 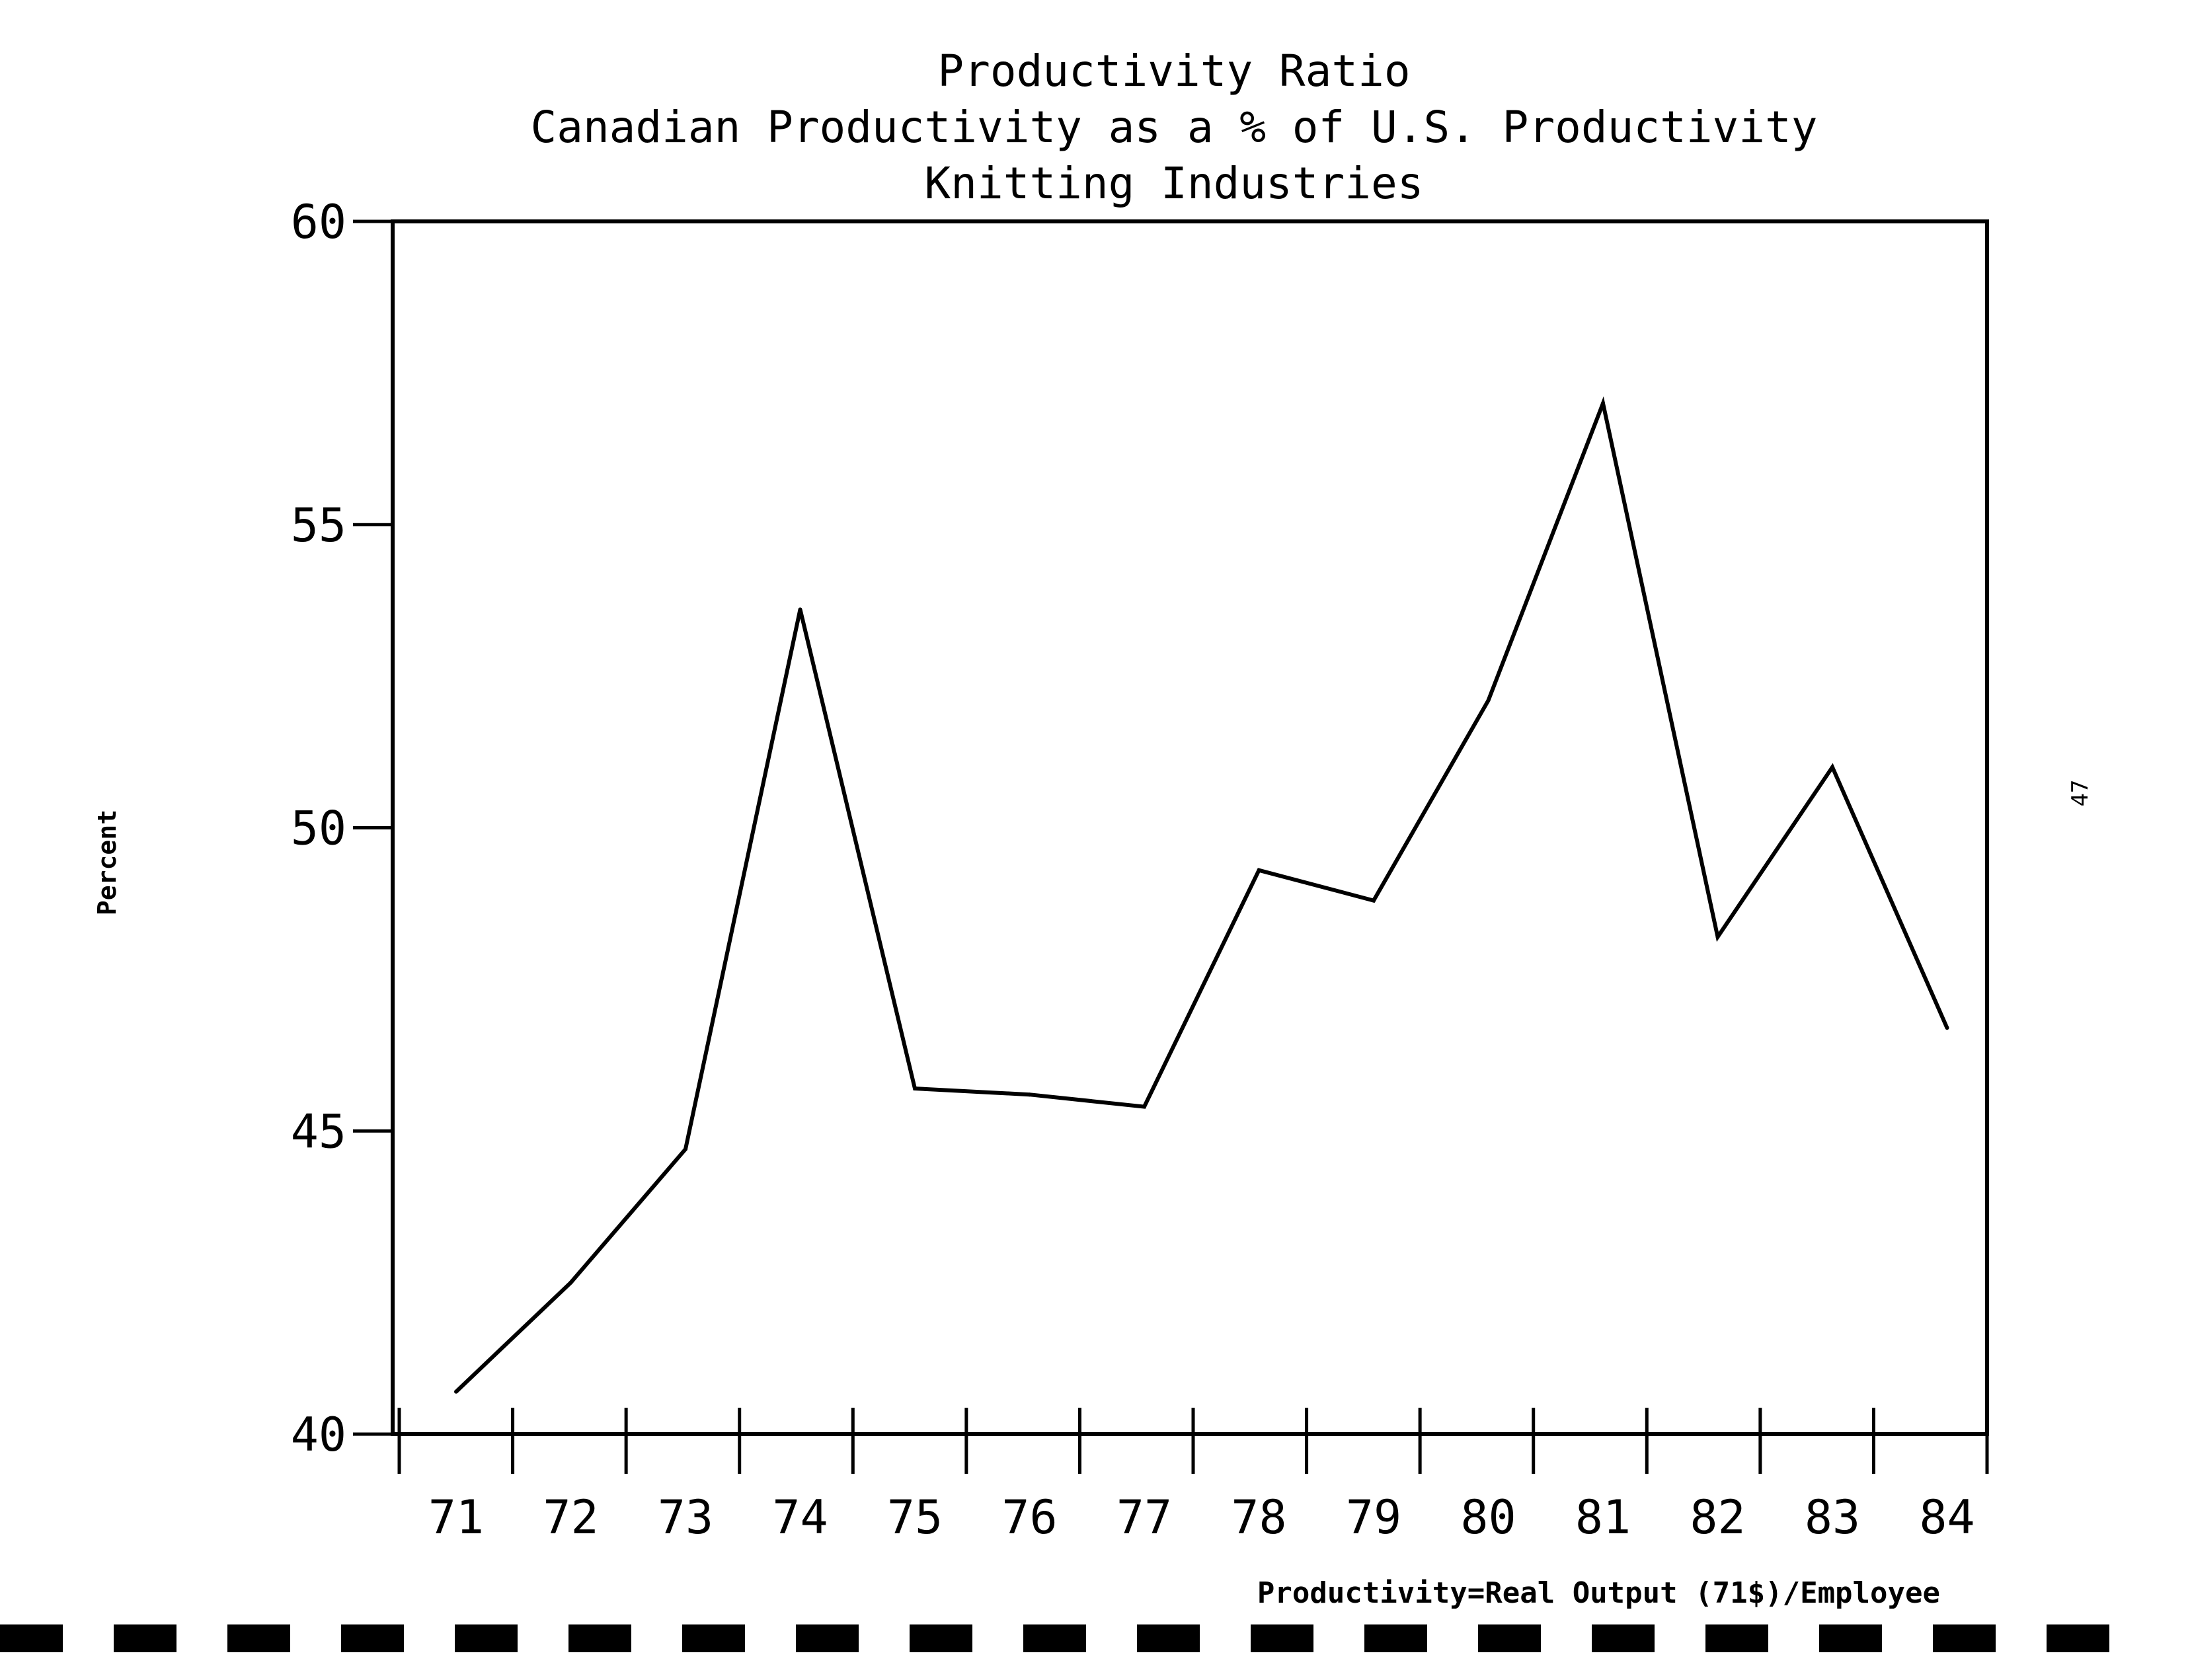 I want to click on x-tick-label: 72, so click(x=570, y=1517).